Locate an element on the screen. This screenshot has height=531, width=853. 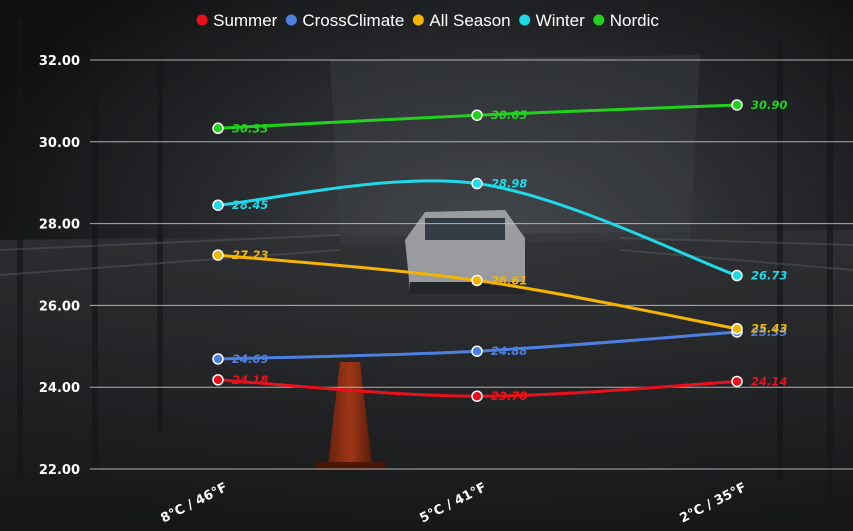
legend-label: CrossClimate is located at coordinates (353, 20).